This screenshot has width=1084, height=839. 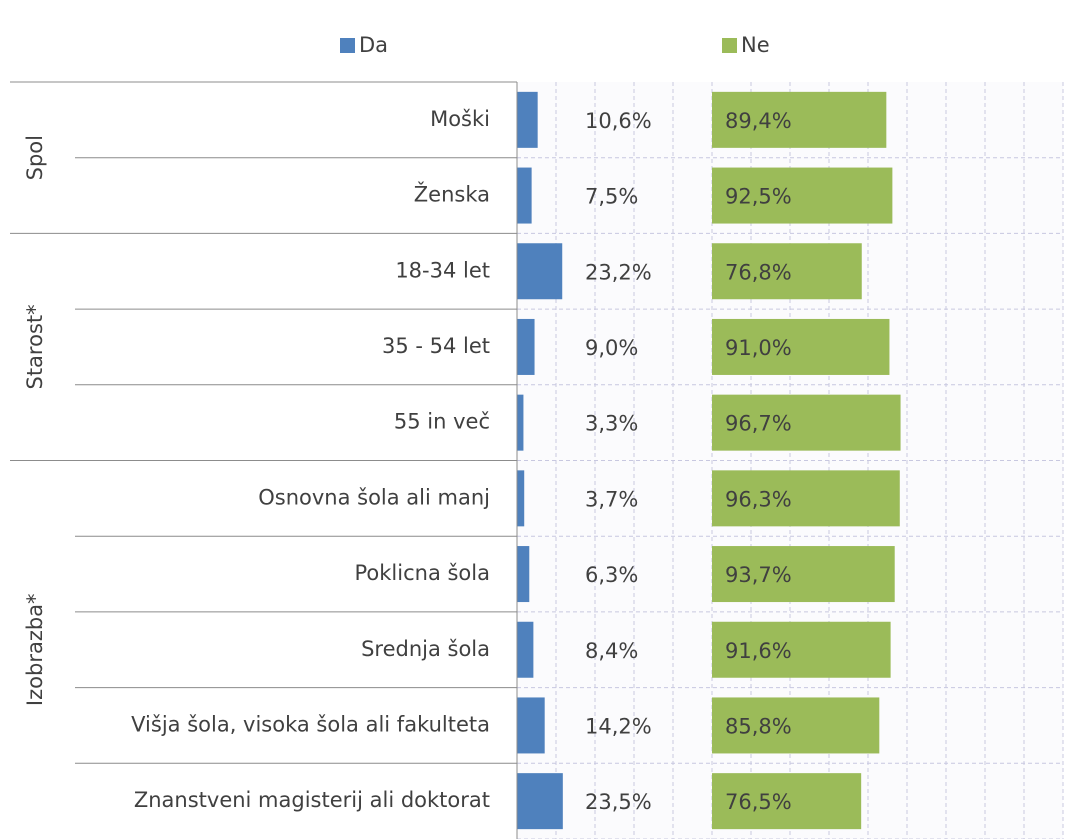 I want to click on value-label: 93,7%, so click(x=758, y=575).